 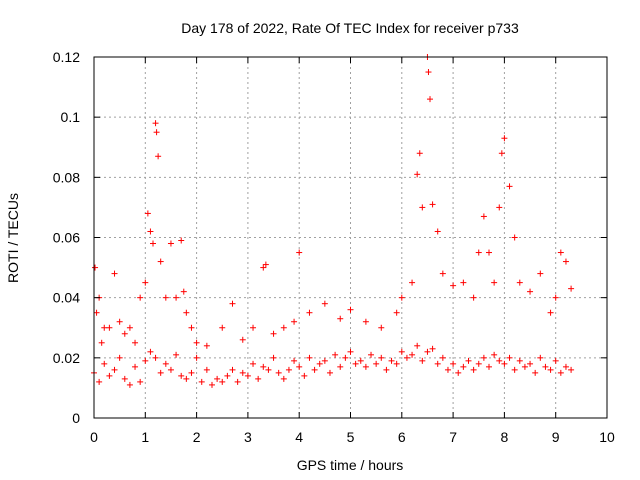 What do you see at coordinates (350, 465) in the screenshot?
I see `x-axis-label: GPS time / hours` at bounding box center [350, 465].